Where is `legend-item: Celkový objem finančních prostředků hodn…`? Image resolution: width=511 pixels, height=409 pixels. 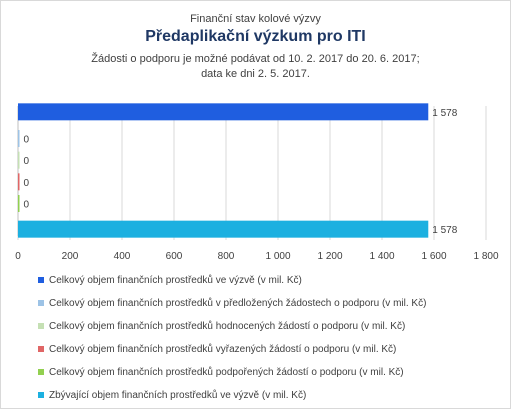
legend-item: Celkový objem finančních prostředků hodn… is located at coordinates (221, 326).